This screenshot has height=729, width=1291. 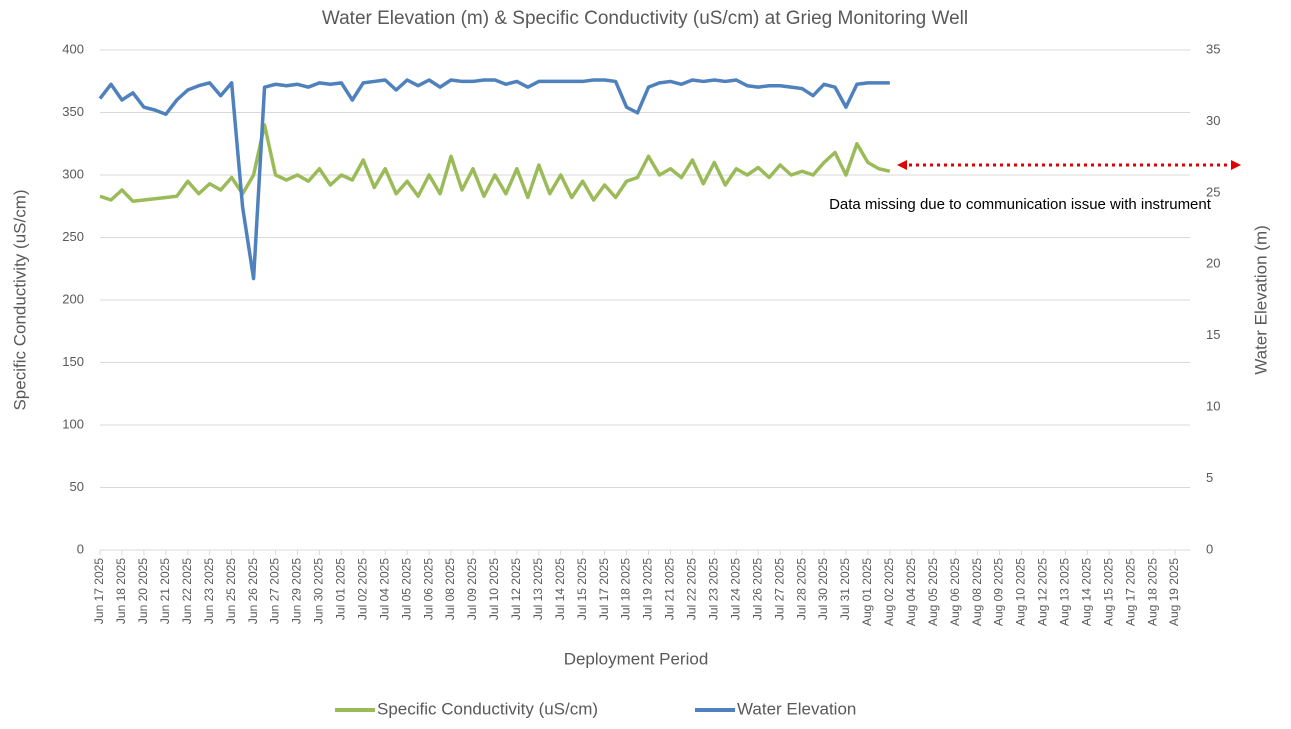 What do you see at coordinates (73, 298) in the screenshot?
I see `y-tick-label: 200` at bounding box center [73, 298].